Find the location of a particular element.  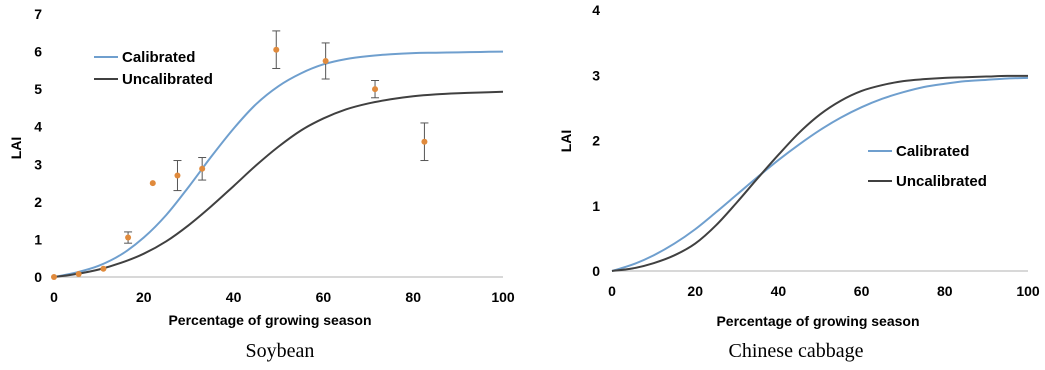

chart-caption: Soybean is located at coordinates (280, 351).